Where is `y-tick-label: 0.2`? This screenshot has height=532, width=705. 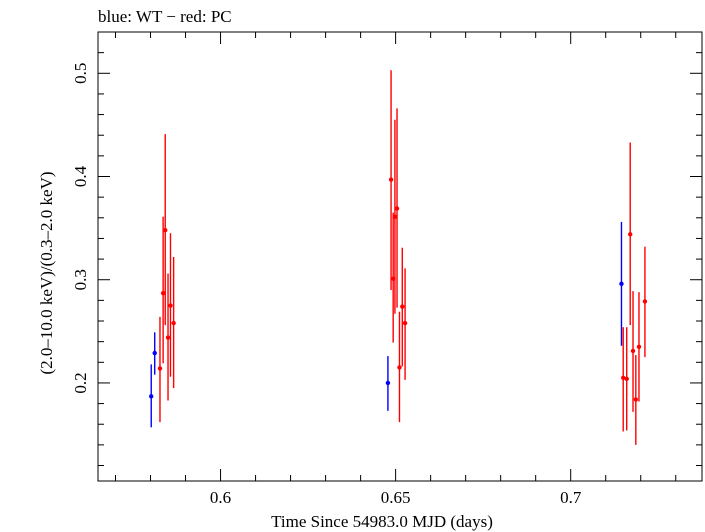 y-tick-label: 0.2 is located at coordinates (80, 382).